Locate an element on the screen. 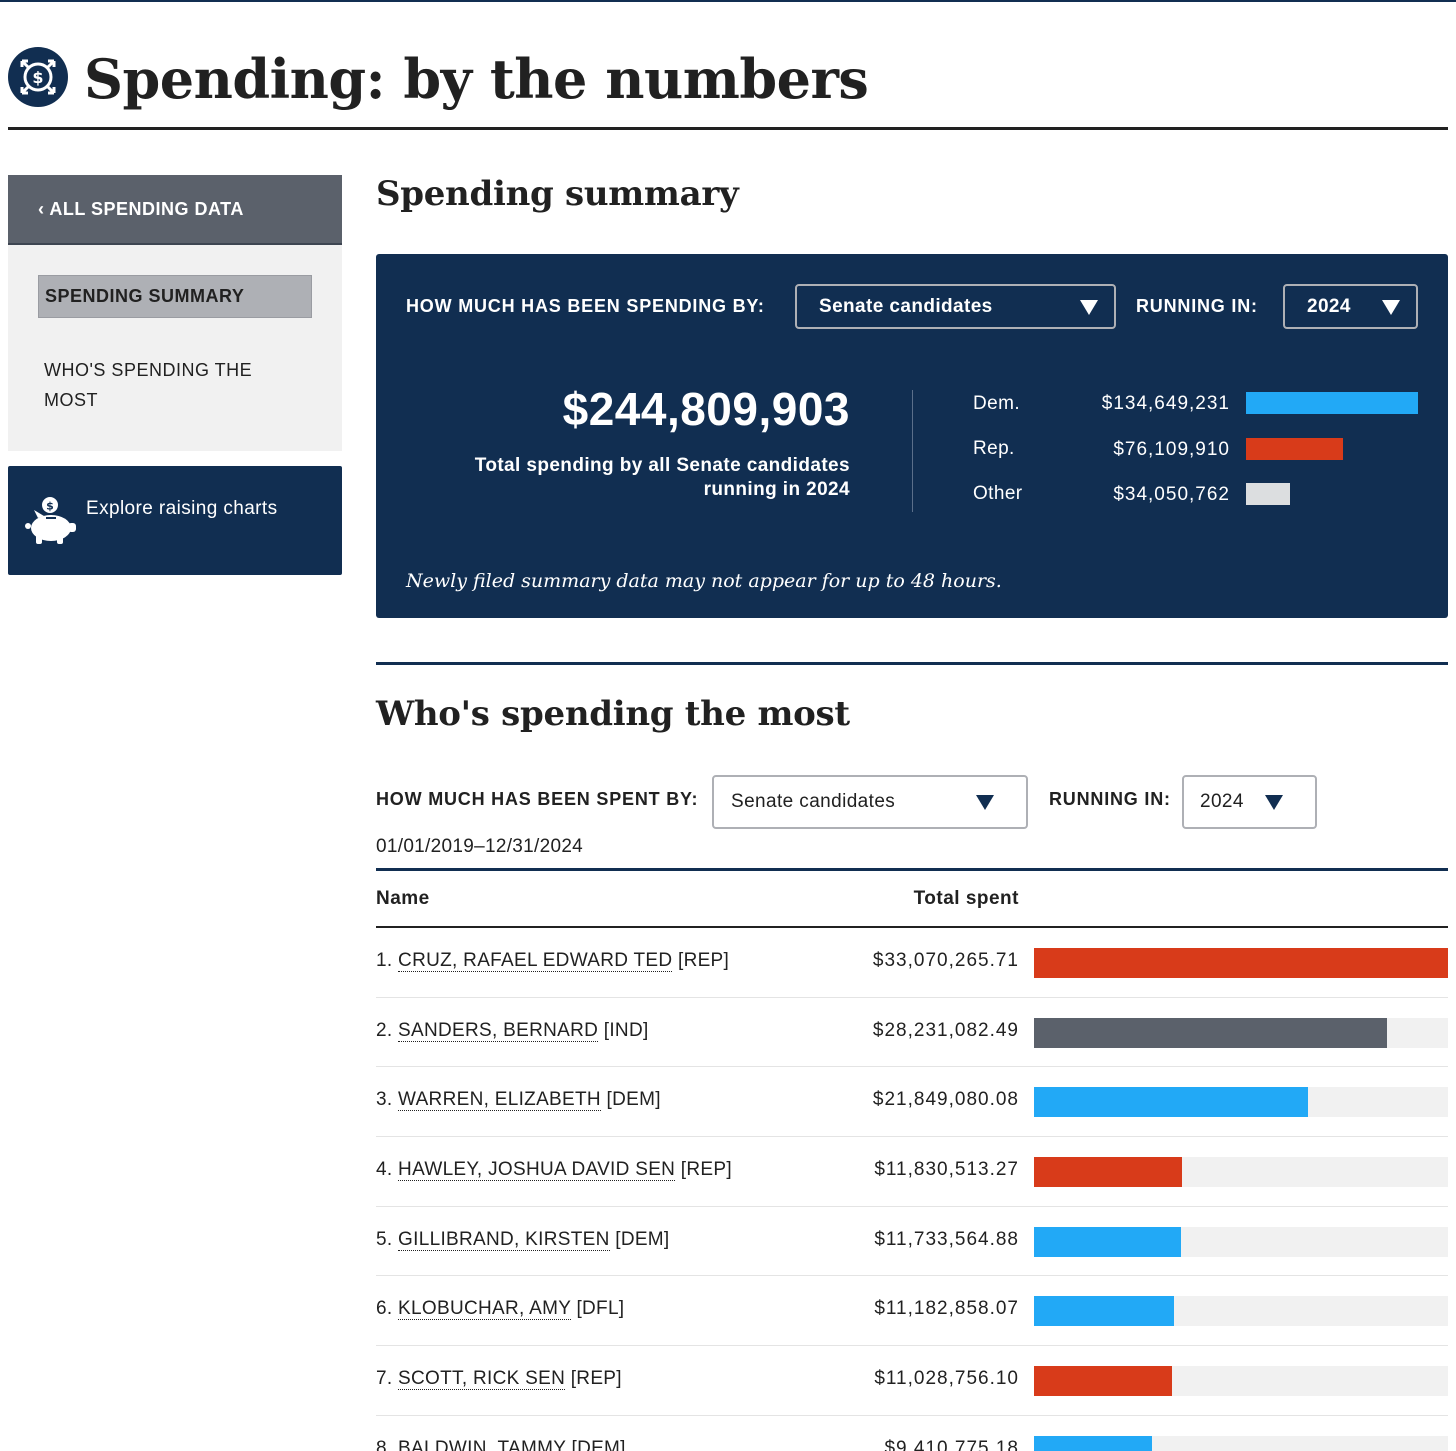  top-accent-line is located at coordinates (728, 1).